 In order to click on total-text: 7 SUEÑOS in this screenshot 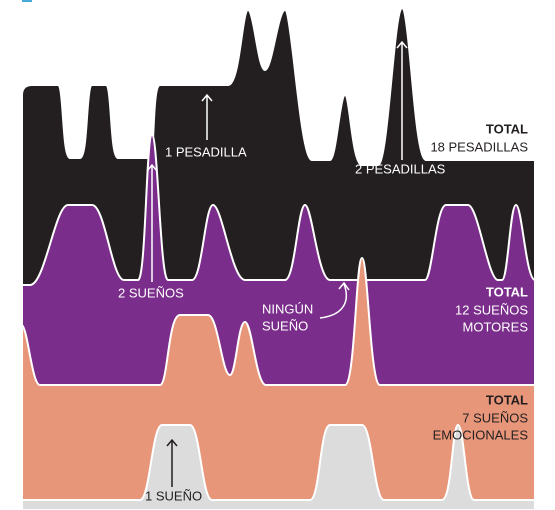, I will do `click(495, 417)`.